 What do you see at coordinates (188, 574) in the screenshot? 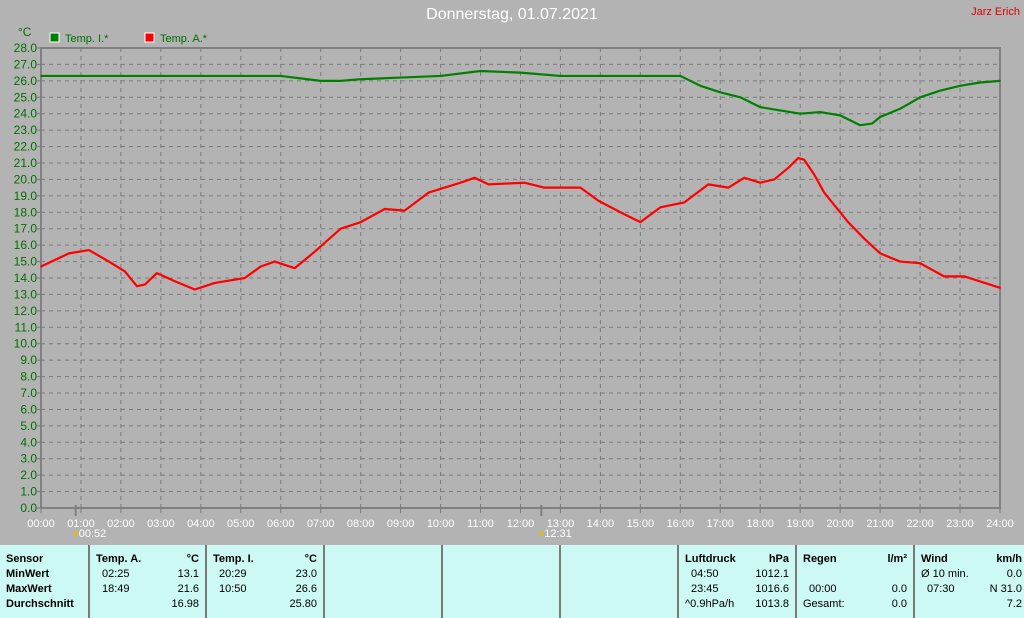
I see `min-value: 13.1` at bounding box center [188, 574].